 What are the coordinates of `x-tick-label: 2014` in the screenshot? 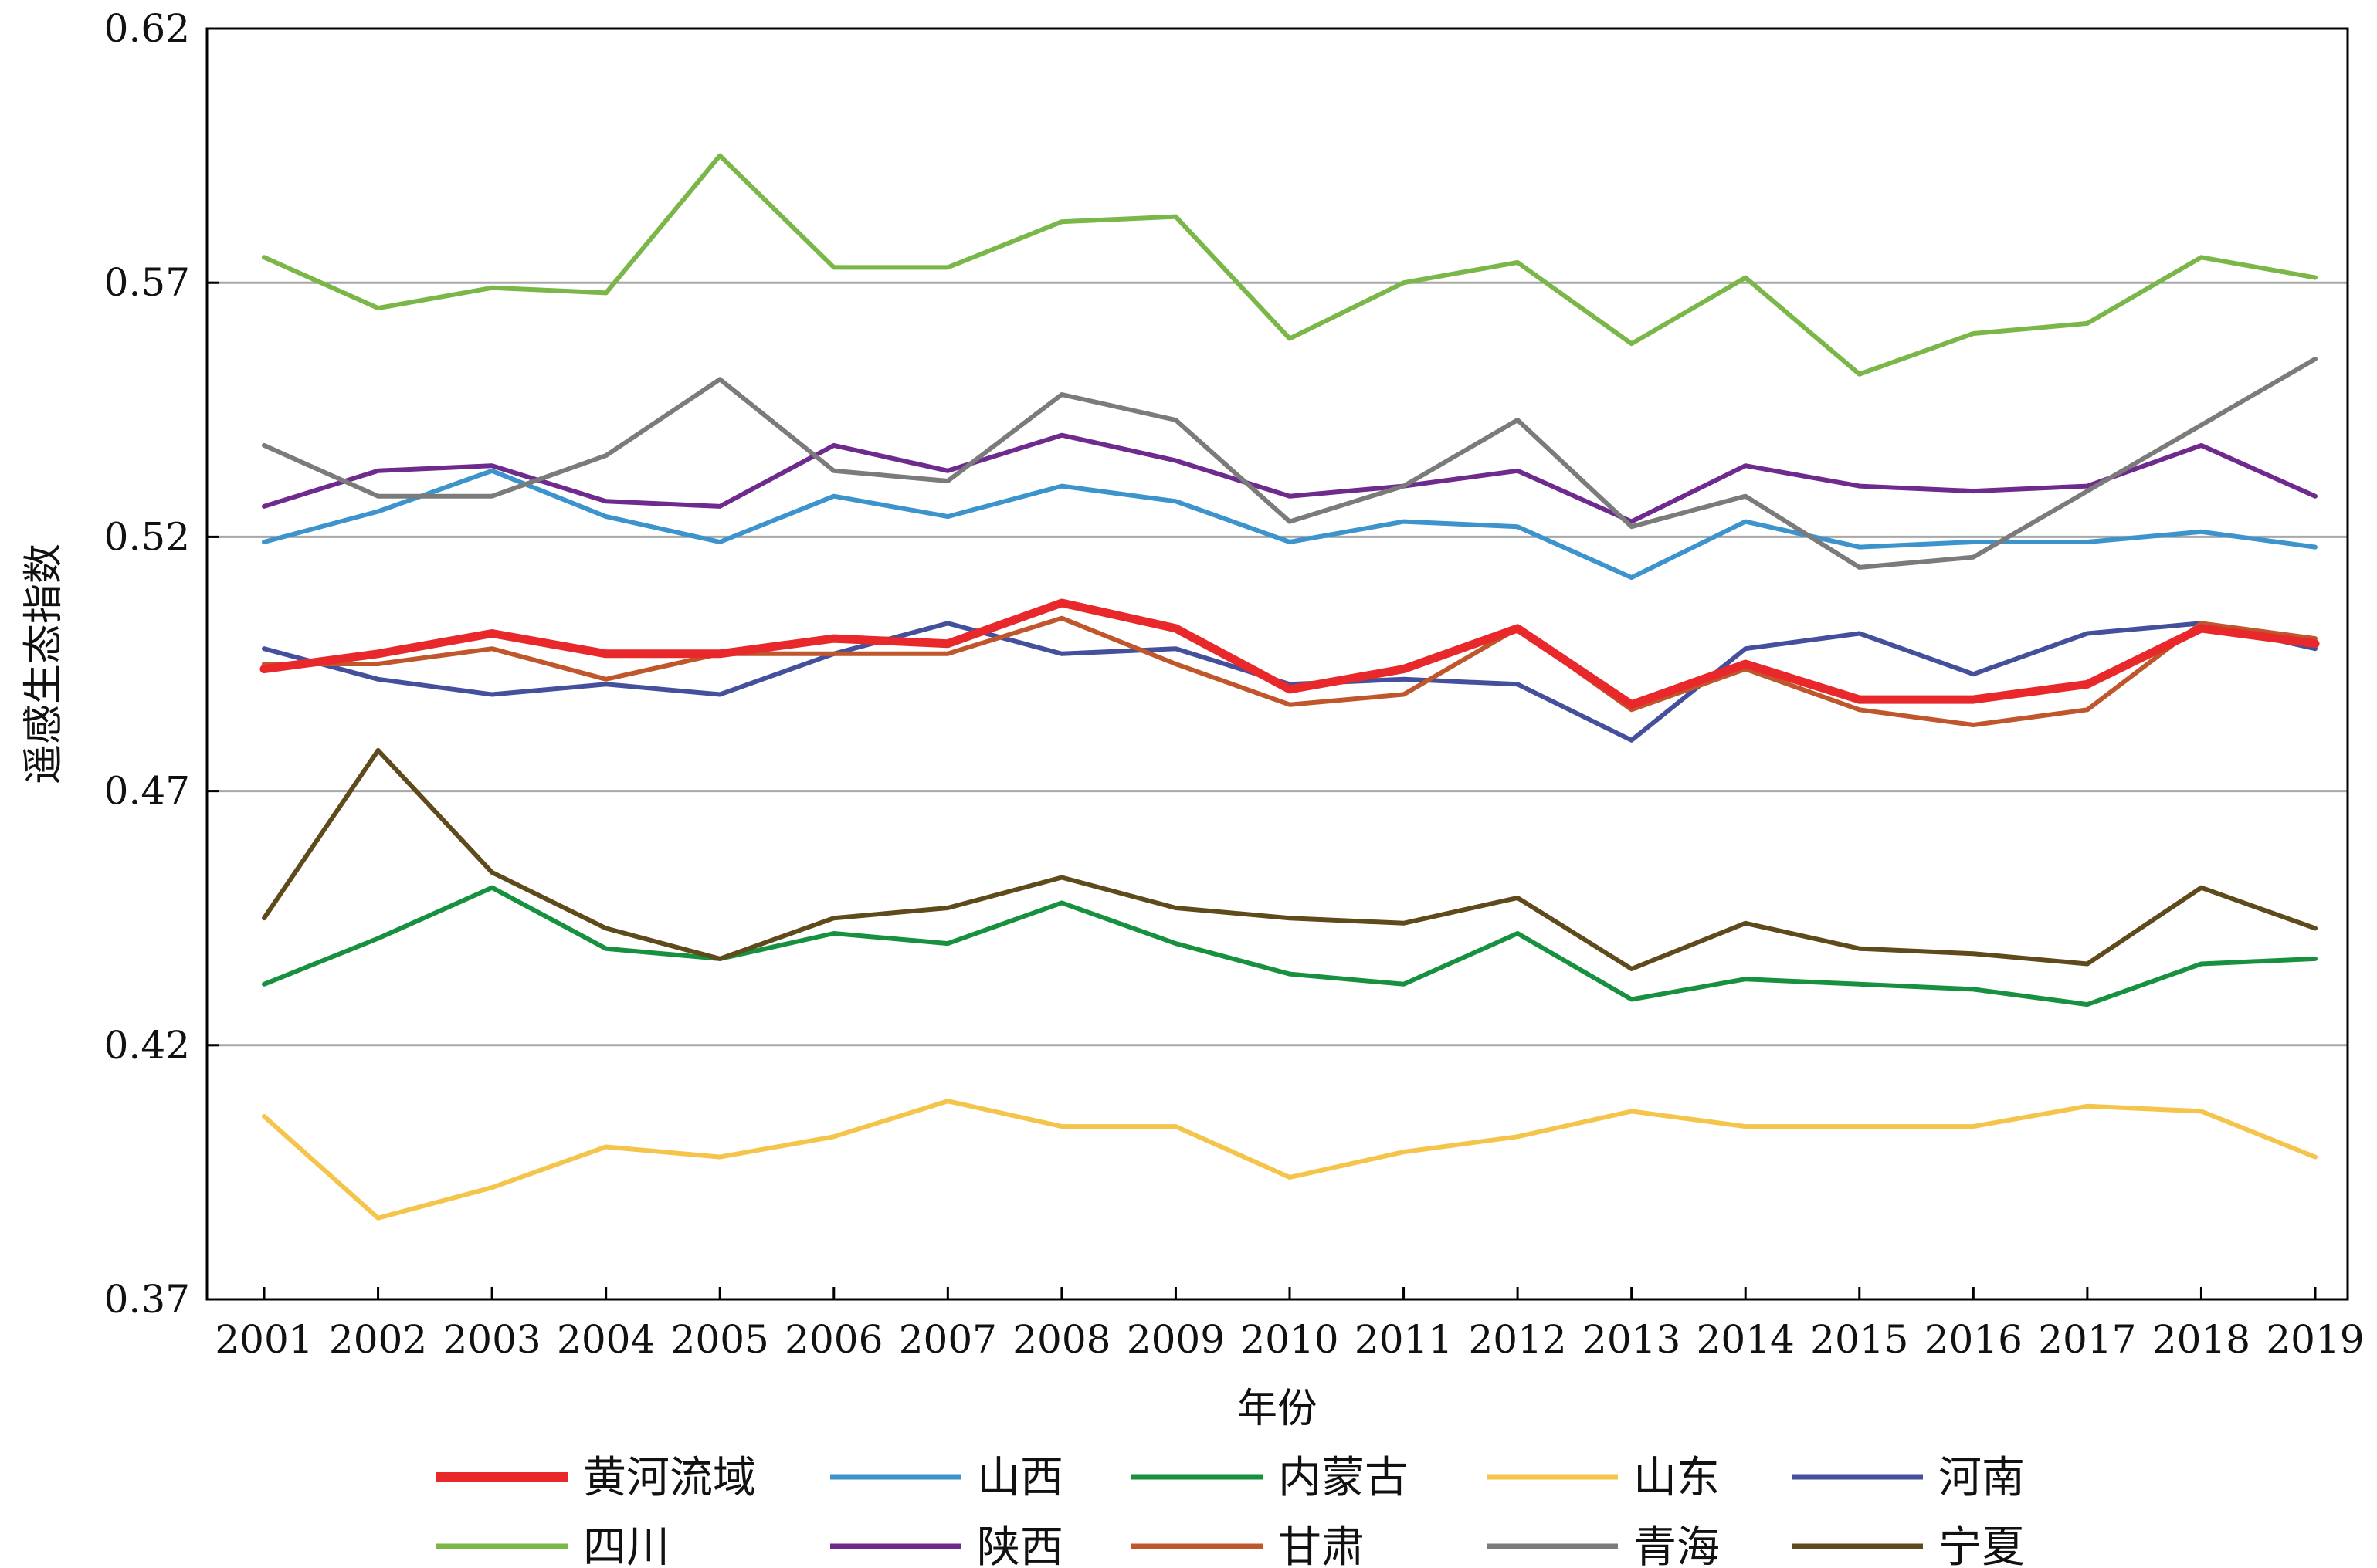 It's located at (1746, 1339).